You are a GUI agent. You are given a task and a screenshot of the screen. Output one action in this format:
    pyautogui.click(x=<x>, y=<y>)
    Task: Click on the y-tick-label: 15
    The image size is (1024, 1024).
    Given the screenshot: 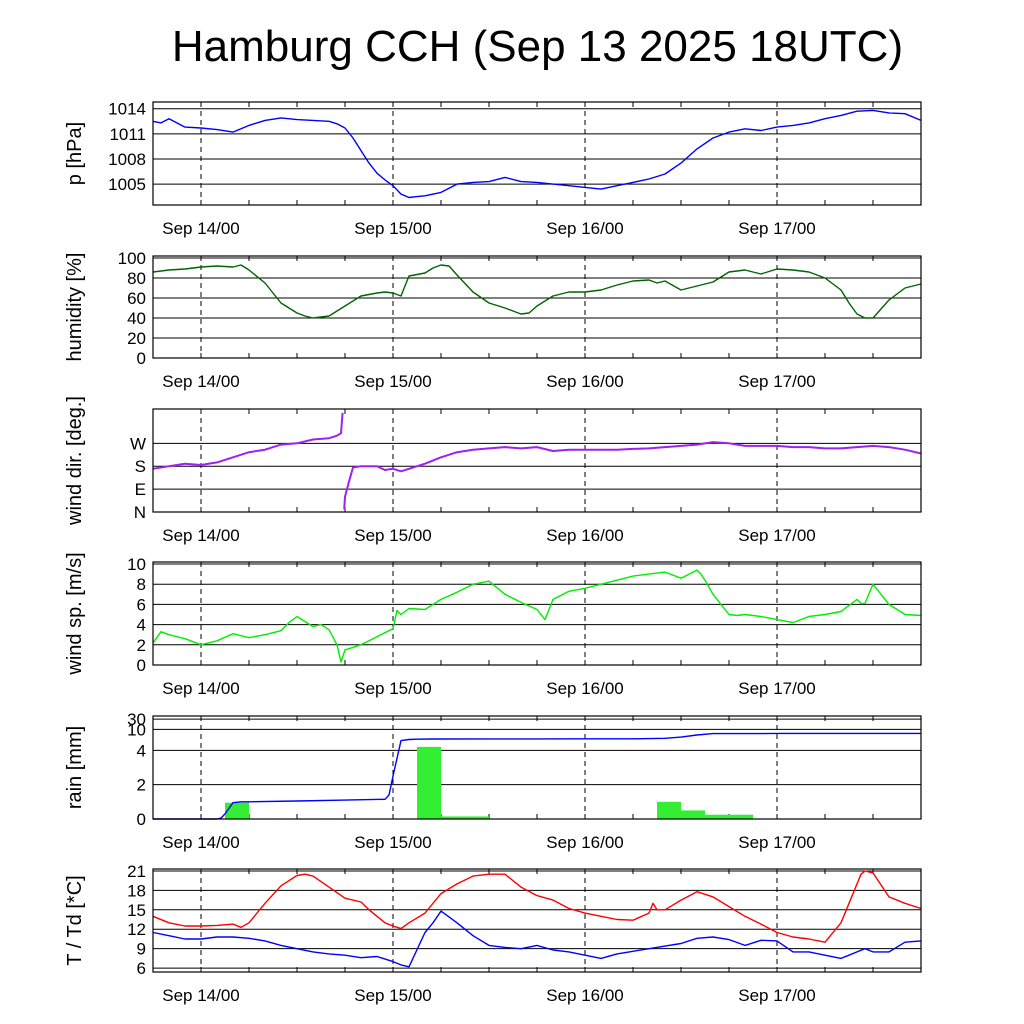 What is the action you would take?
    pyautogui.click(x=136, y=910)
    